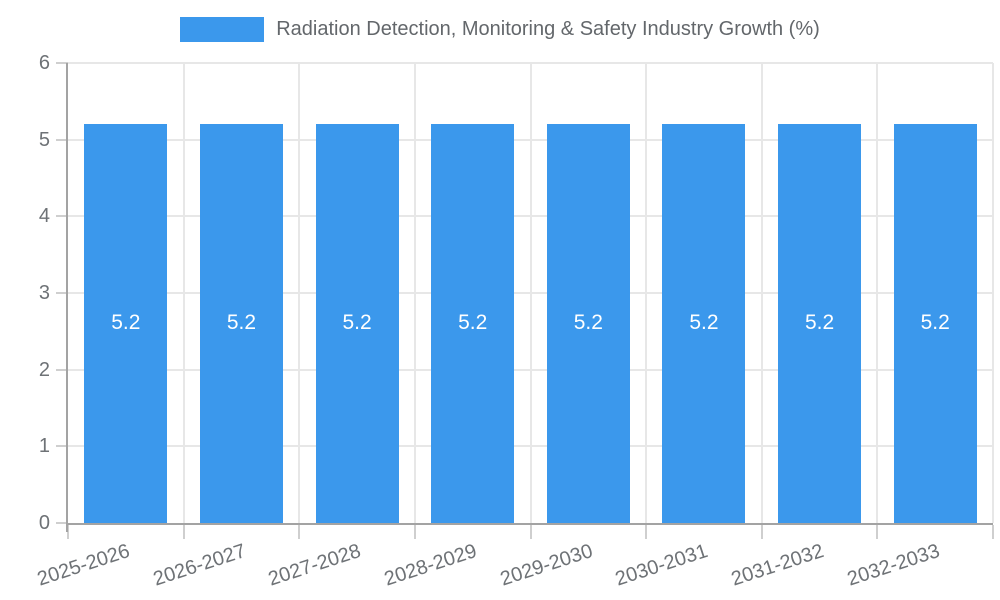 The height and width of the screenshot is (600, 1000). I want to click on y-tick-label: 6, so click(44, 63).